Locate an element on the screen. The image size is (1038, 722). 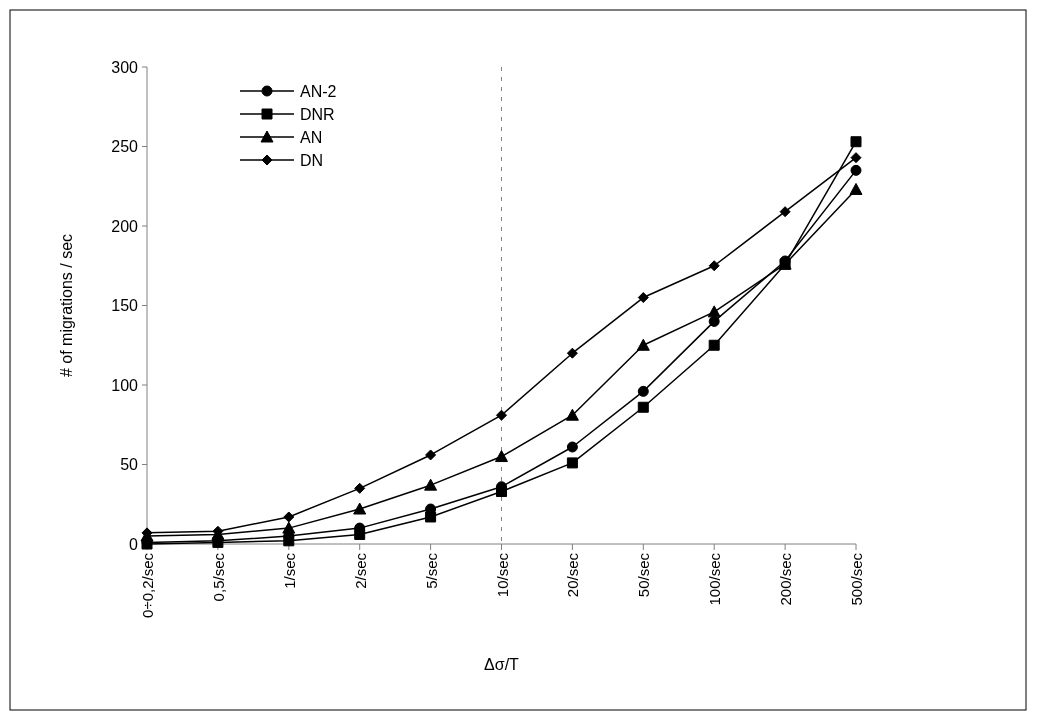
x-axis-title: Δσ/T is located at coordinates (502, 664).